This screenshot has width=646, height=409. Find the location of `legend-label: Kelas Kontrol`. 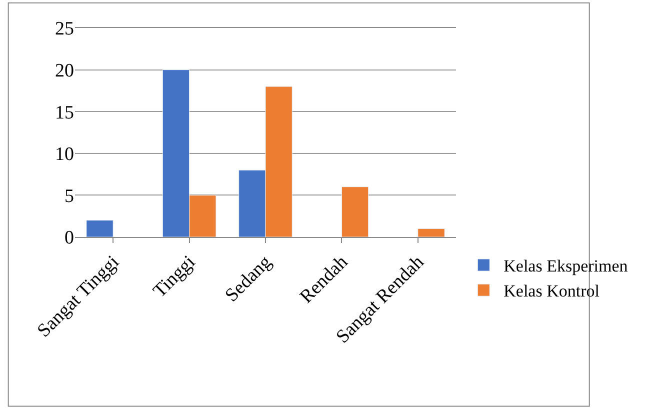

legend-label: Kelas Kontrol is located at coordinates (552, 291).